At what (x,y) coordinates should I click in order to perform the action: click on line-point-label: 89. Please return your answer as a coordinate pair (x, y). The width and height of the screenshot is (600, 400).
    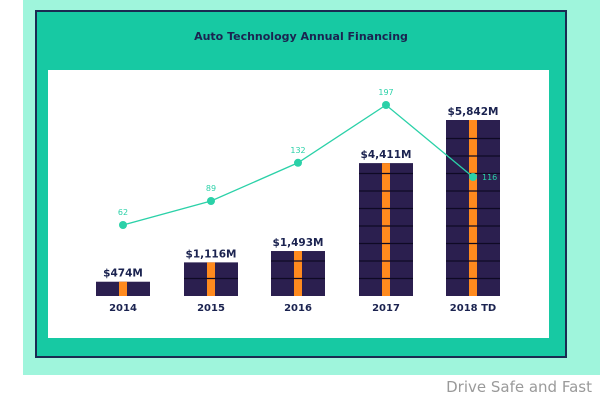
    Looking at the image, I should click on (211, 188).